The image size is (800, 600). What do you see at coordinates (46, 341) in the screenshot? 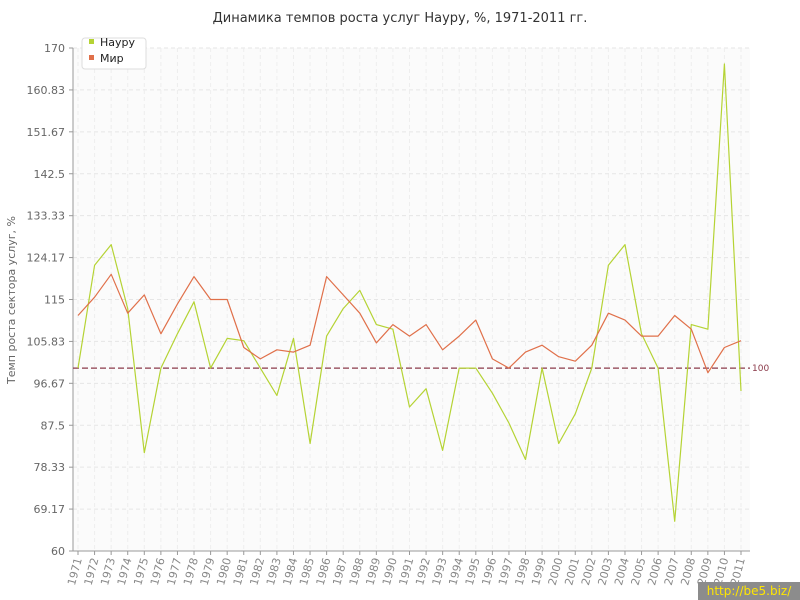
I see `y-tick-label: 105.83` at bounding box center [46, 341].